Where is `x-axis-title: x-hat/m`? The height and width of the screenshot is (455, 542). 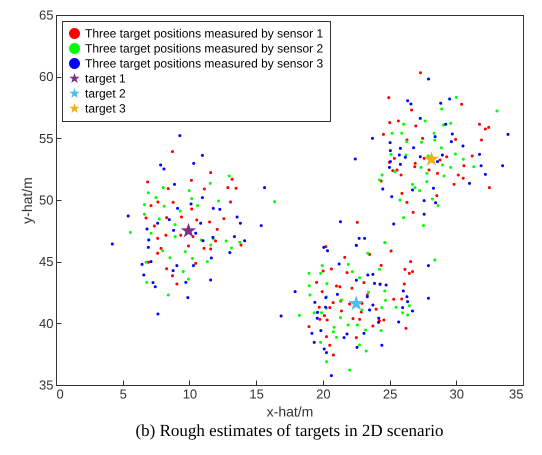 x-axis-title: x-hat/m is located at coordinates (290, 412).